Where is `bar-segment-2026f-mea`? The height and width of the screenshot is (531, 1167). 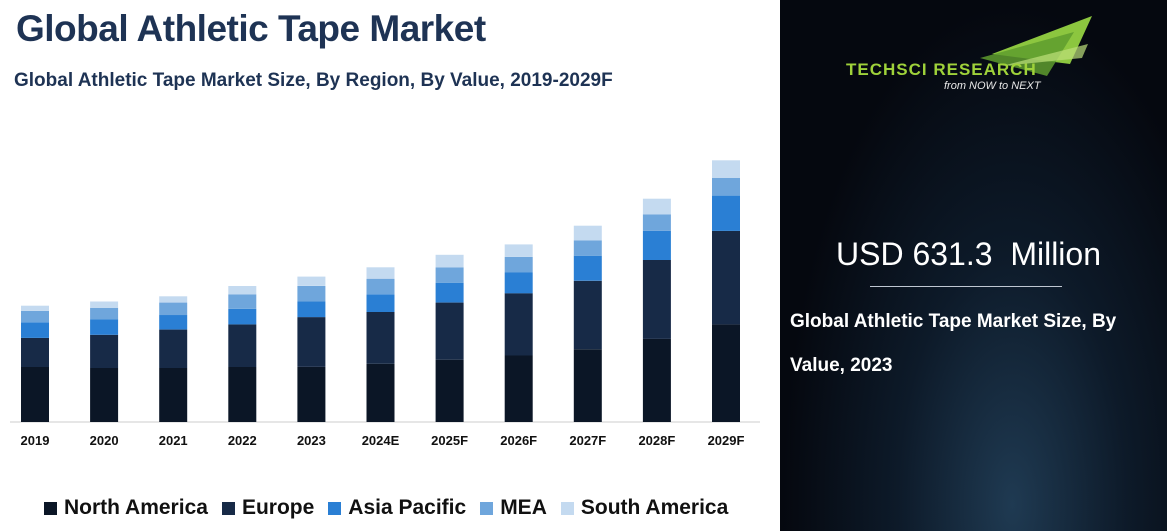 bar-segment-2026f-mea is located at coordinates (518, 264).